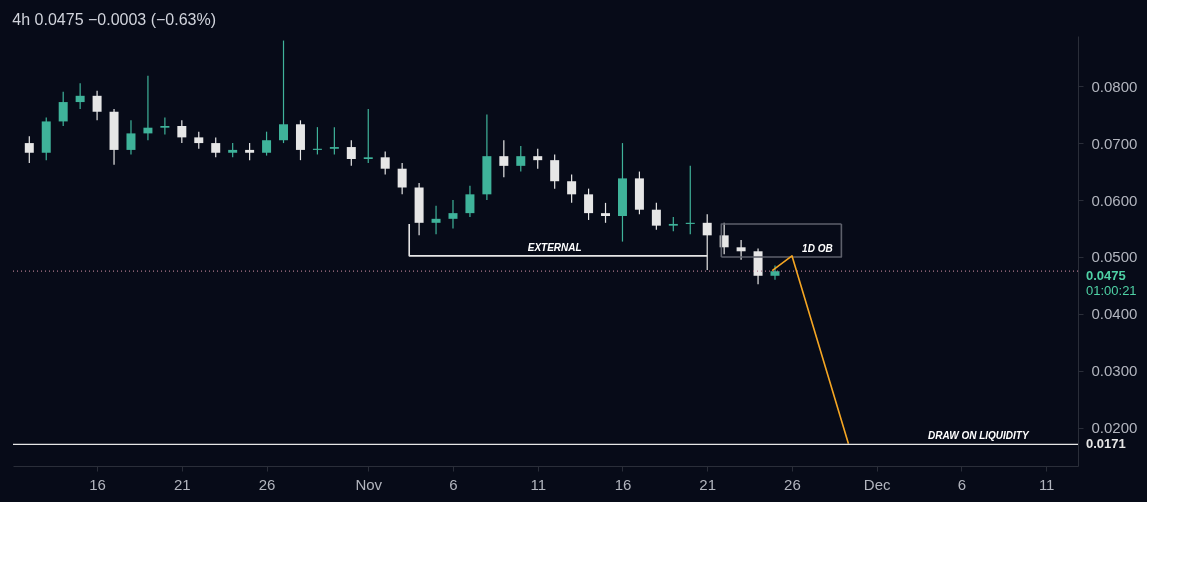  I want to click on y-tick-label: 0.0600, so click(1114, 200).